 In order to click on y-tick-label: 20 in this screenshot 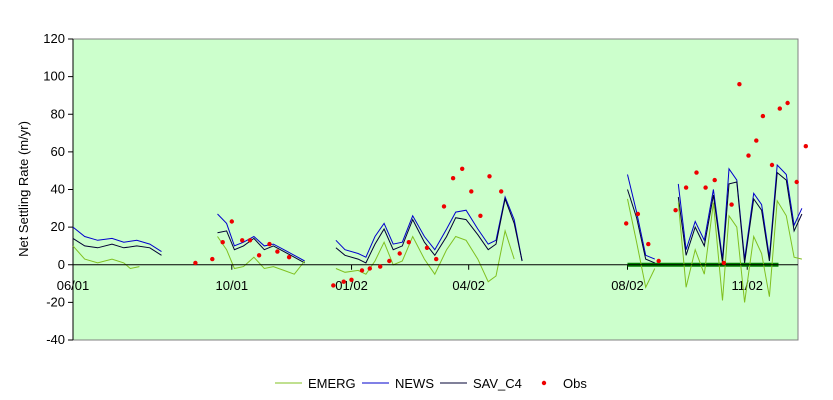, I will do `click(58, 226)`.